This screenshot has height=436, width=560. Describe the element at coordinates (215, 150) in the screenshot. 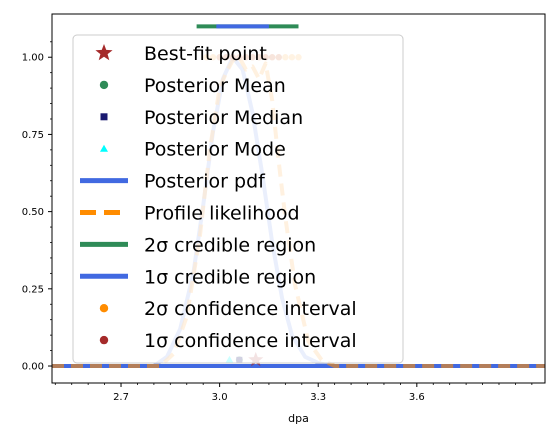

I see `legend-label: Posterior Mode` at that location.